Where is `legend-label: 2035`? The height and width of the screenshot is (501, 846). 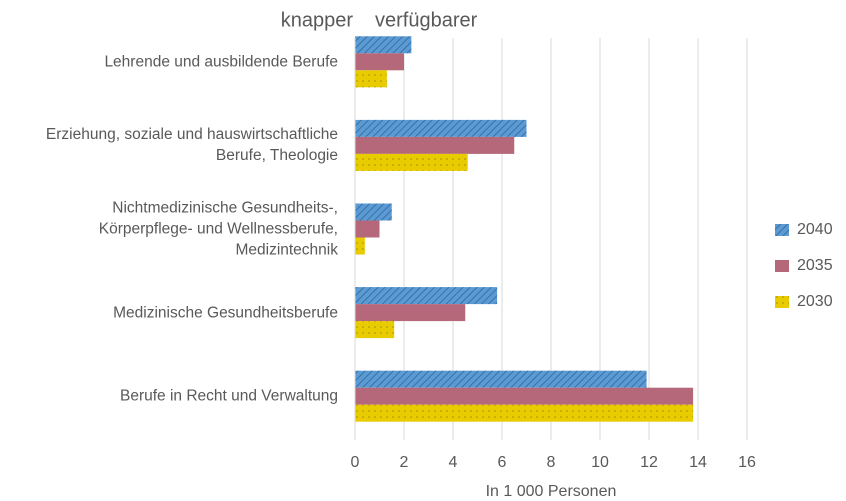
legend-label: 2035 is located at coordinates (815, 265).